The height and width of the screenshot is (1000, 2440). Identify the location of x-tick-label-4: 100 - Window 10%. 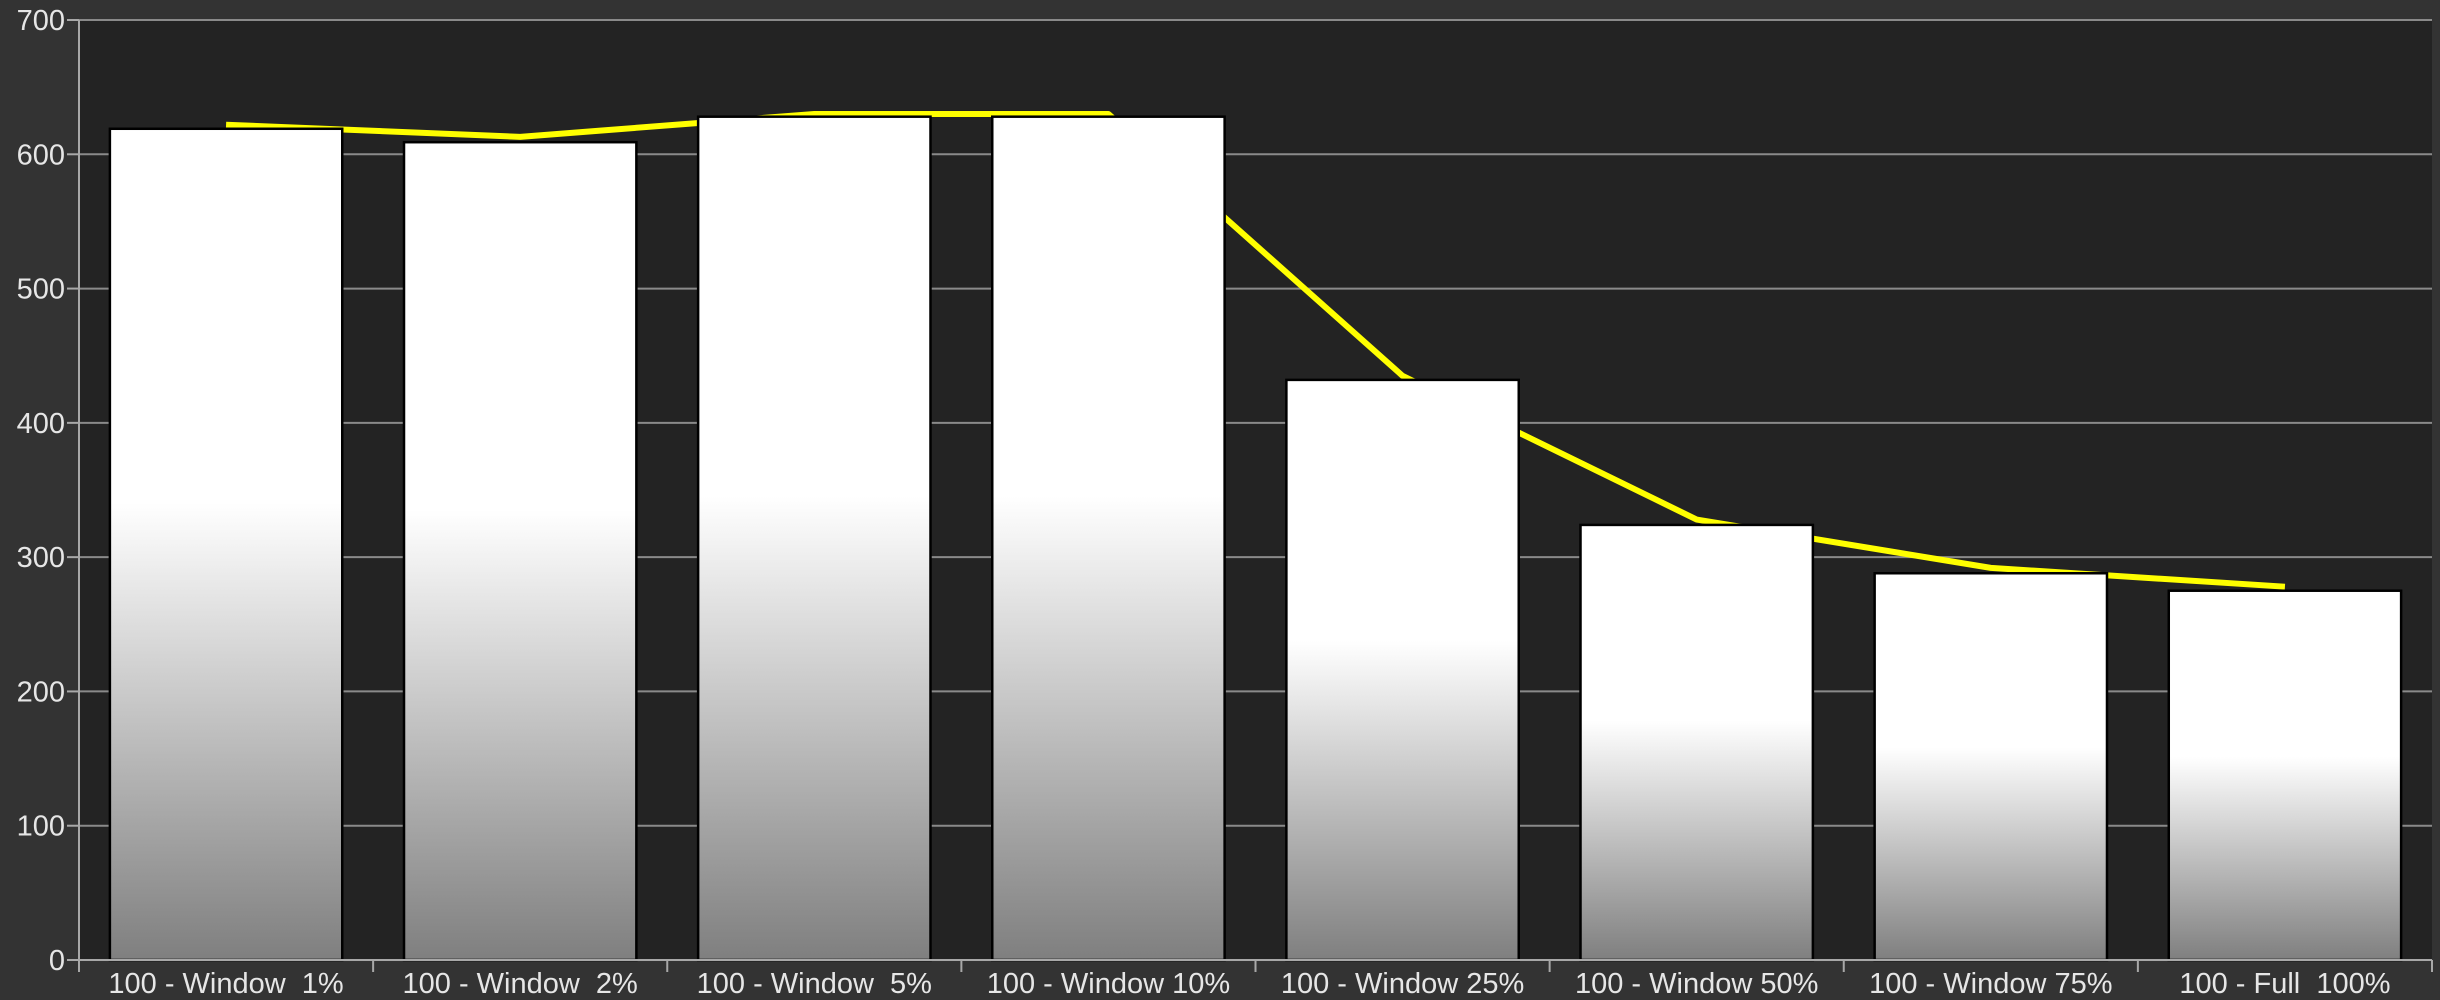
(1108, 984).